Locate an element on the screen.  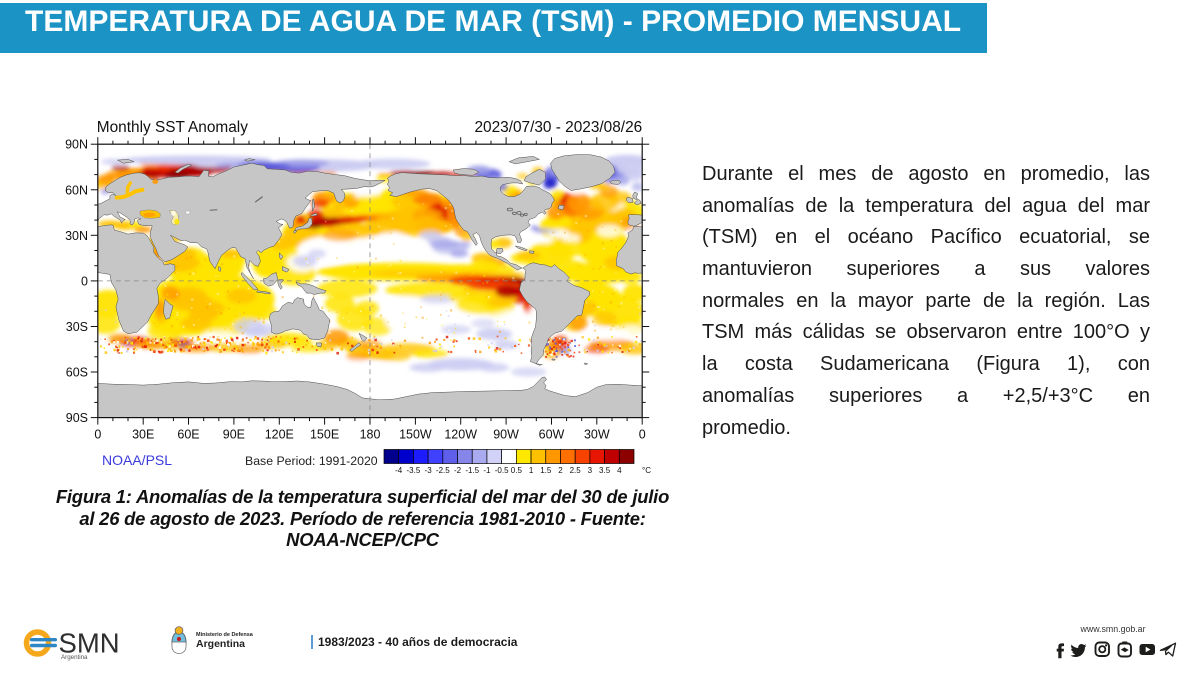
svg-text:1983/2023 - 40 años de democra: 1983/2023 - 40 años de democracia is located at coordinates (418, 642).